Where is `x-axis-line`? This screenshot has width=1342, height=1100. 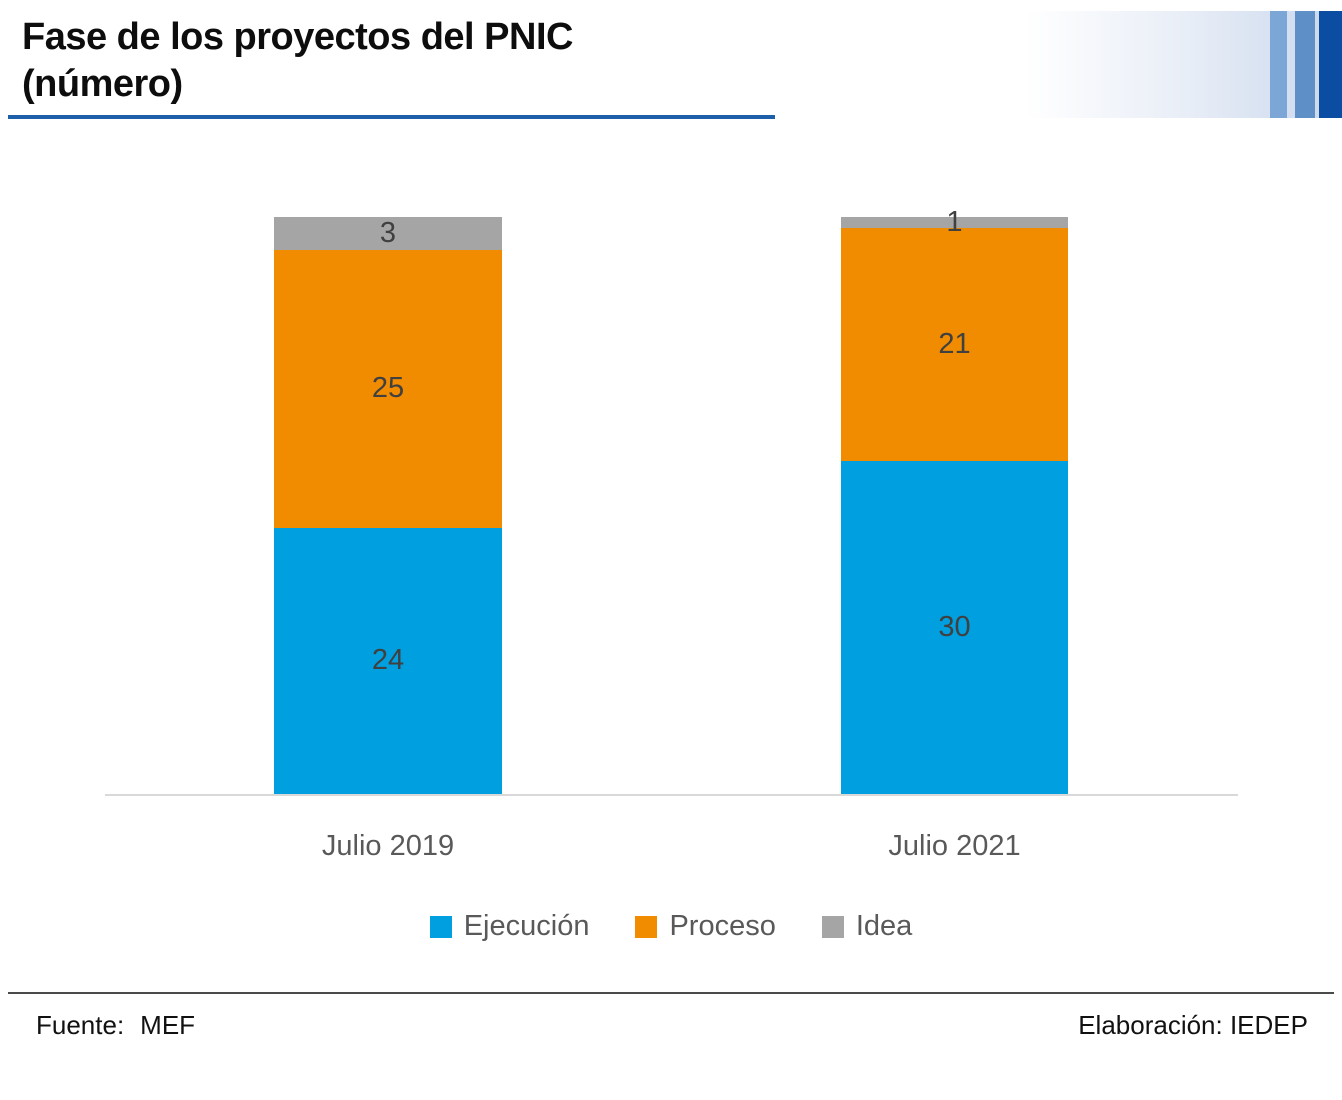 x-axis-line is located at coordinates (671, 795).